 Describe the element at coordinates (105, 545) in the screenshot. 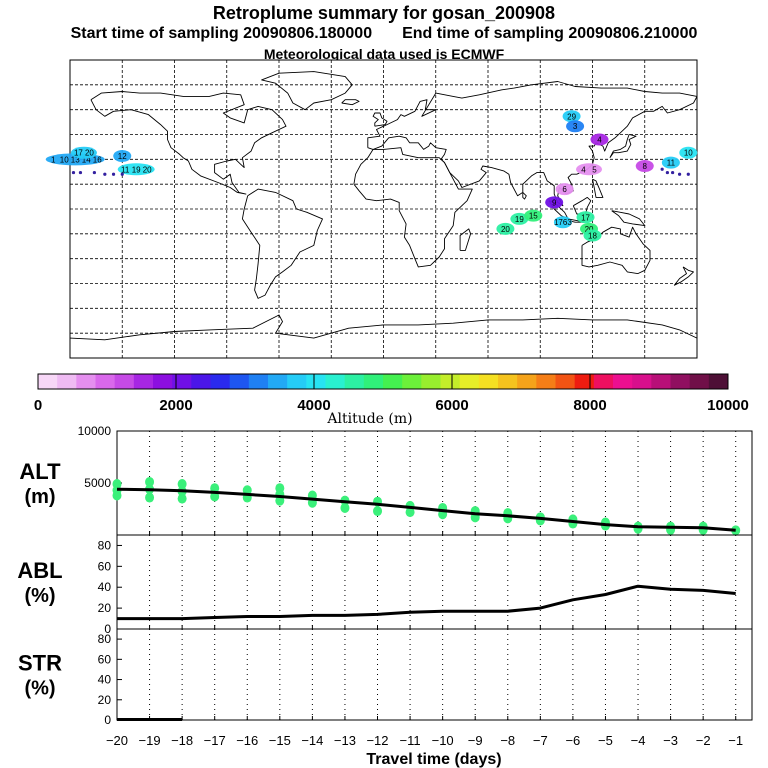

I see `y-tick-label: 80` at that location.